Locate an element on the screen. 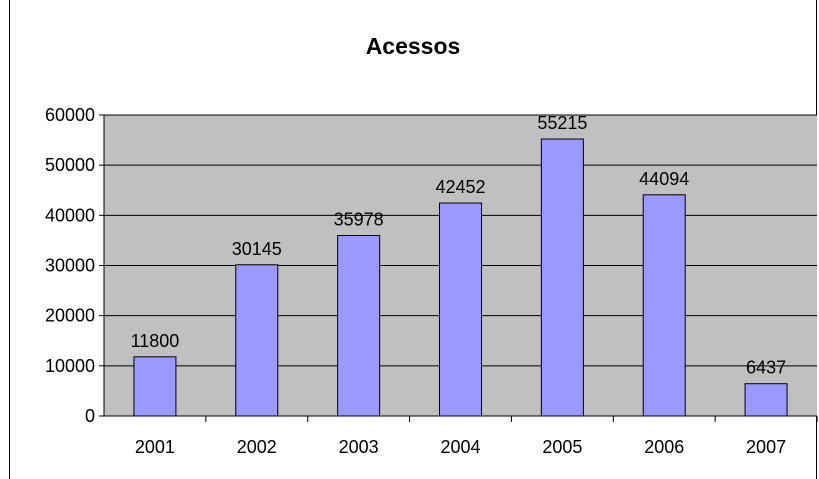  x-tick-label-2002: 2002 is located at coordinates (257, 447).